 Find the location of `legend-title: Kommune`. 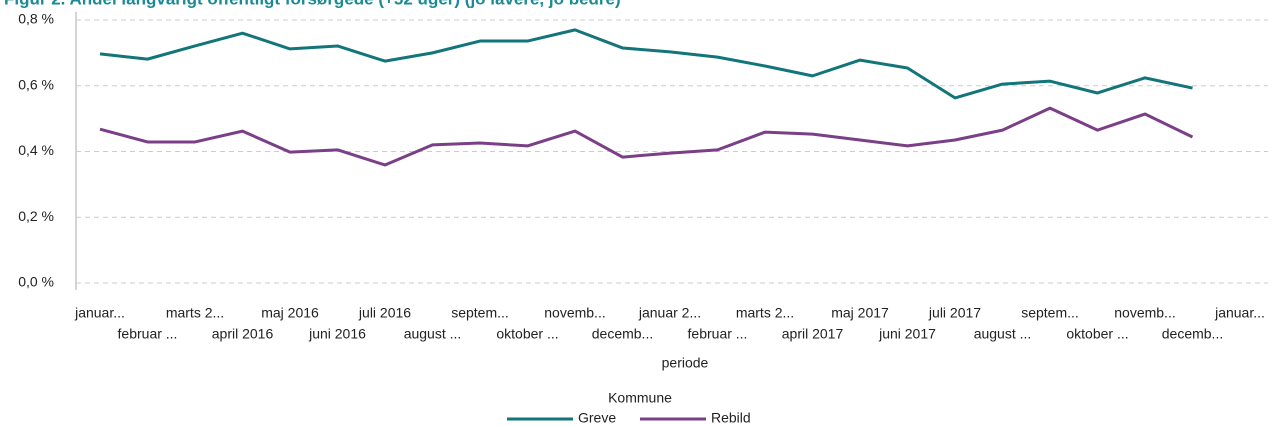

legend-title: Kommune is located at coordinates (640, 398).